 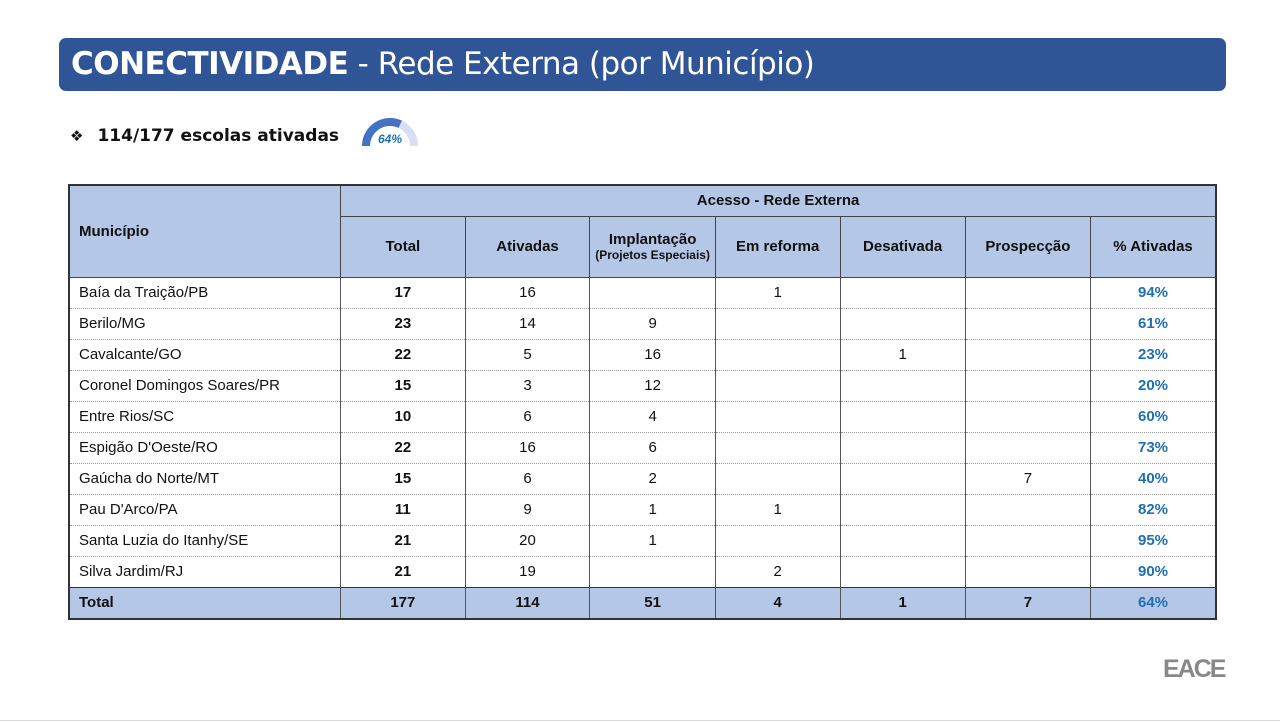 I want to click on title-rest: - Rede Externa (por Município), so click(x=581, y=64).